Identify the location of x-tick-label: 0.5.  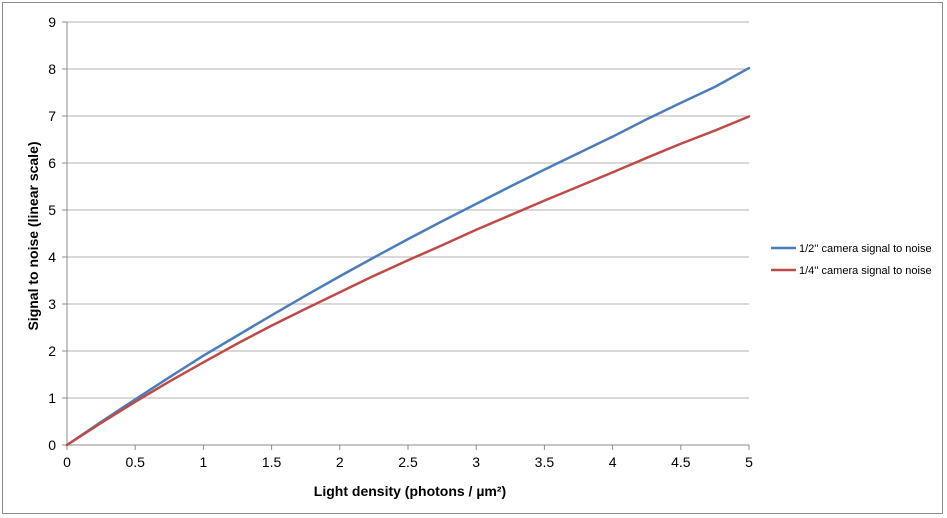
(135, 462).